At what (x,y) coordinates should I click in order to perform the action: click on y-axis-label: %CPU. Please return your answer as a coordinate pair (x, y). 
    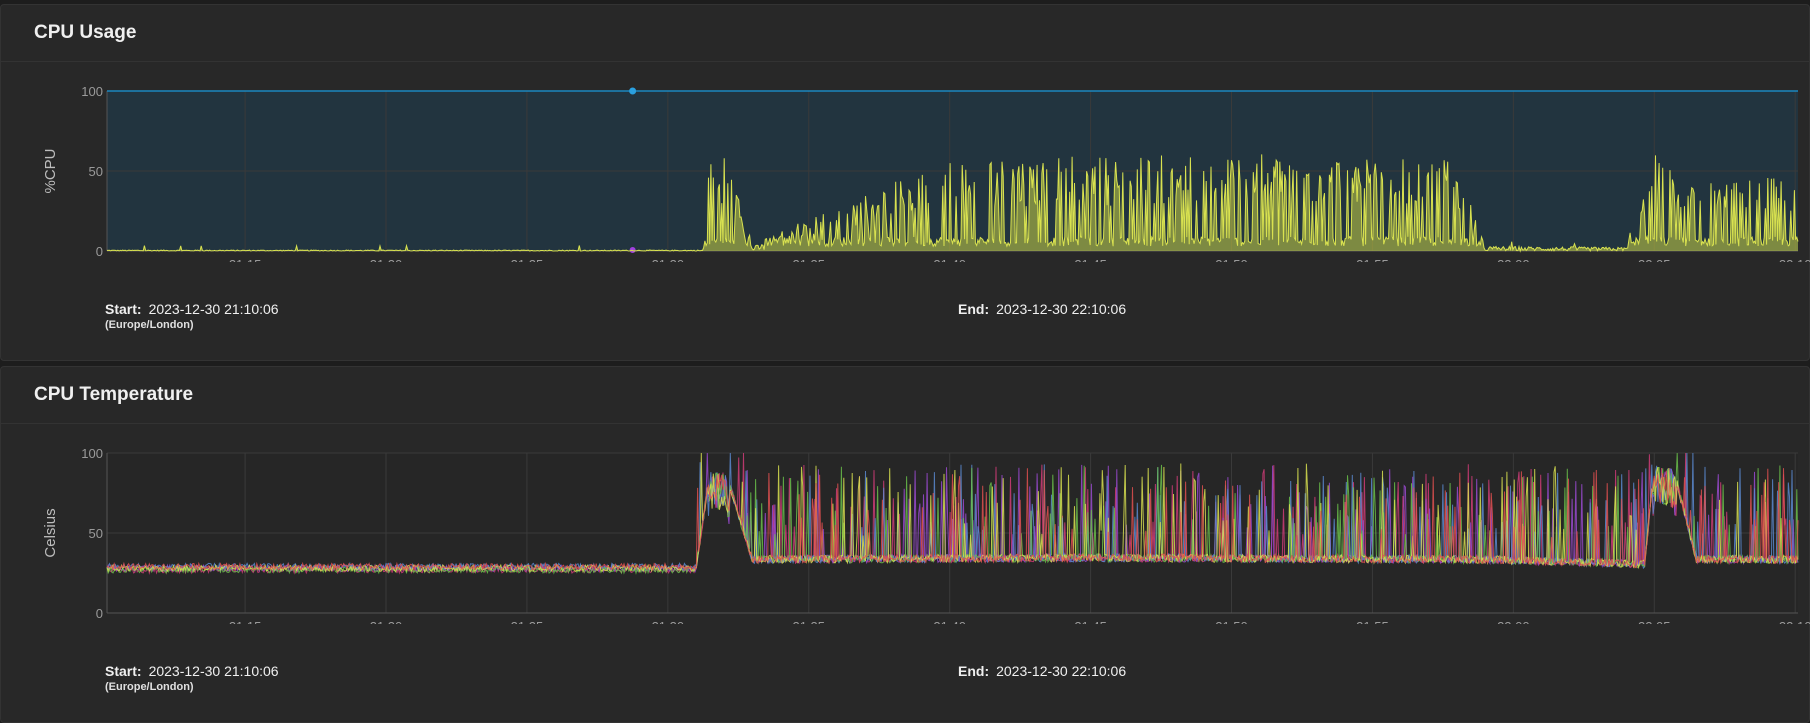
    Looking at the image, I should click on (50, 170).